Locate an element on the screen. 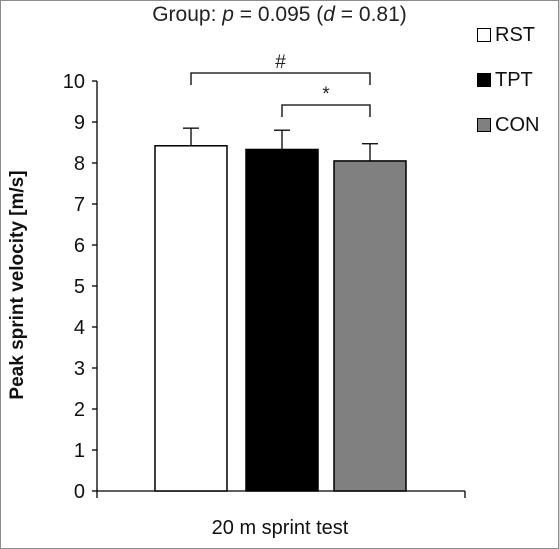 Image resolution: width=559 pixels, height=549 pixels. y-tick-label-8: 8 is located at coordinates (79, 164).